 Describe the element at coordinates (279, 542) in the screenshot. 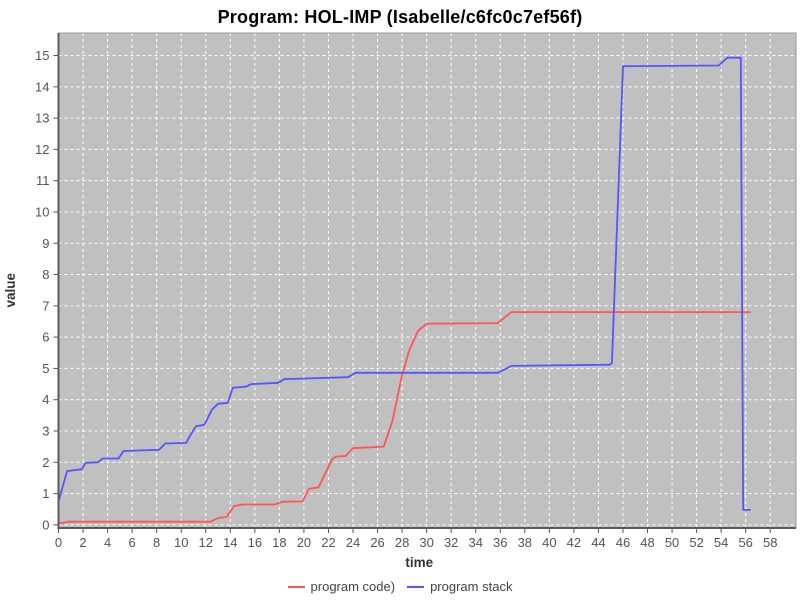

I see `x-tick-label: 18` at that location.